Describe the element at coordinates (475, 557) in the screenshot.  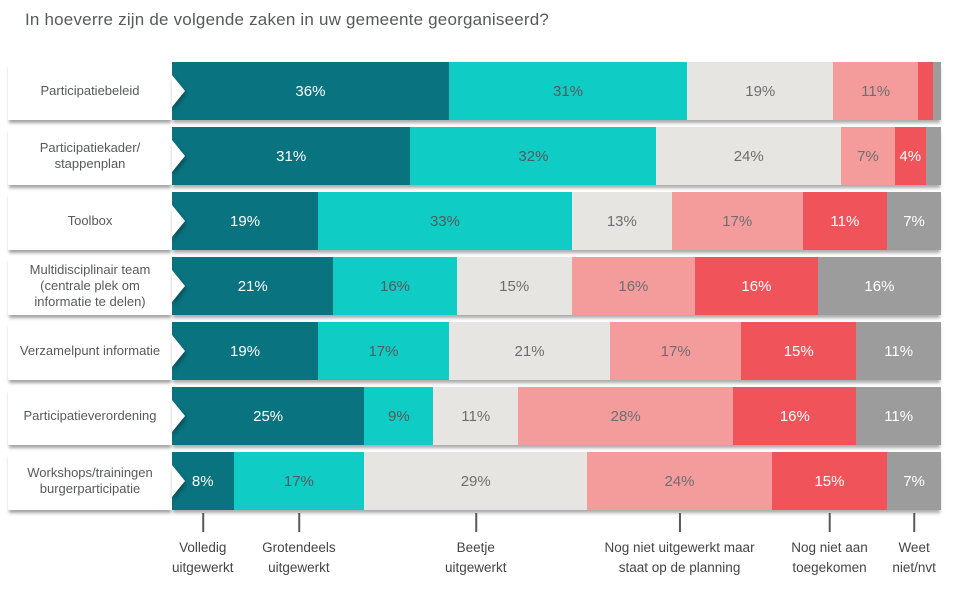
I see `legend-label: Beetje uitgewerkt` at that location.